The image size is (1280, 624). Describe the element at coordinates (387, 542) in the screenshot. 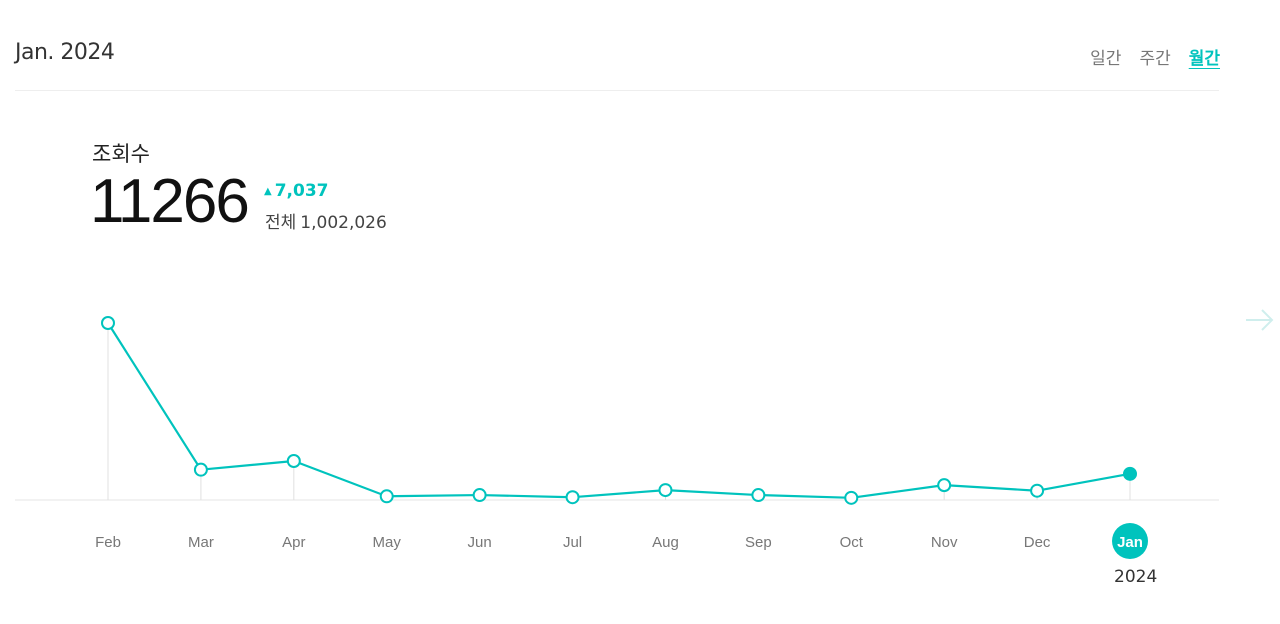

I see `x-tick-label: May` at that location.